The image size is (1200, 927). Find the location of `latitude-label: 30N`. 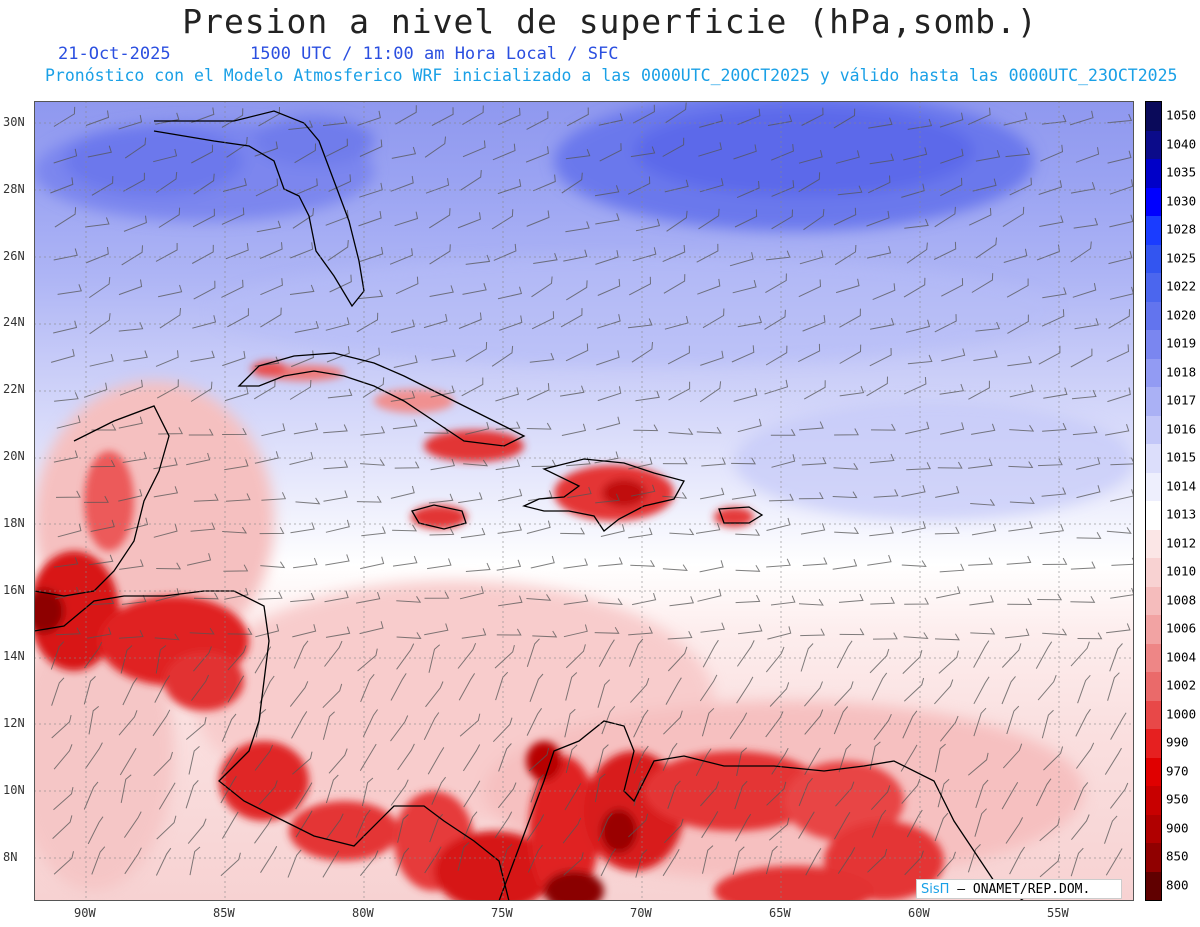

latitude-label: 30N is located at coordinates (14, 122).